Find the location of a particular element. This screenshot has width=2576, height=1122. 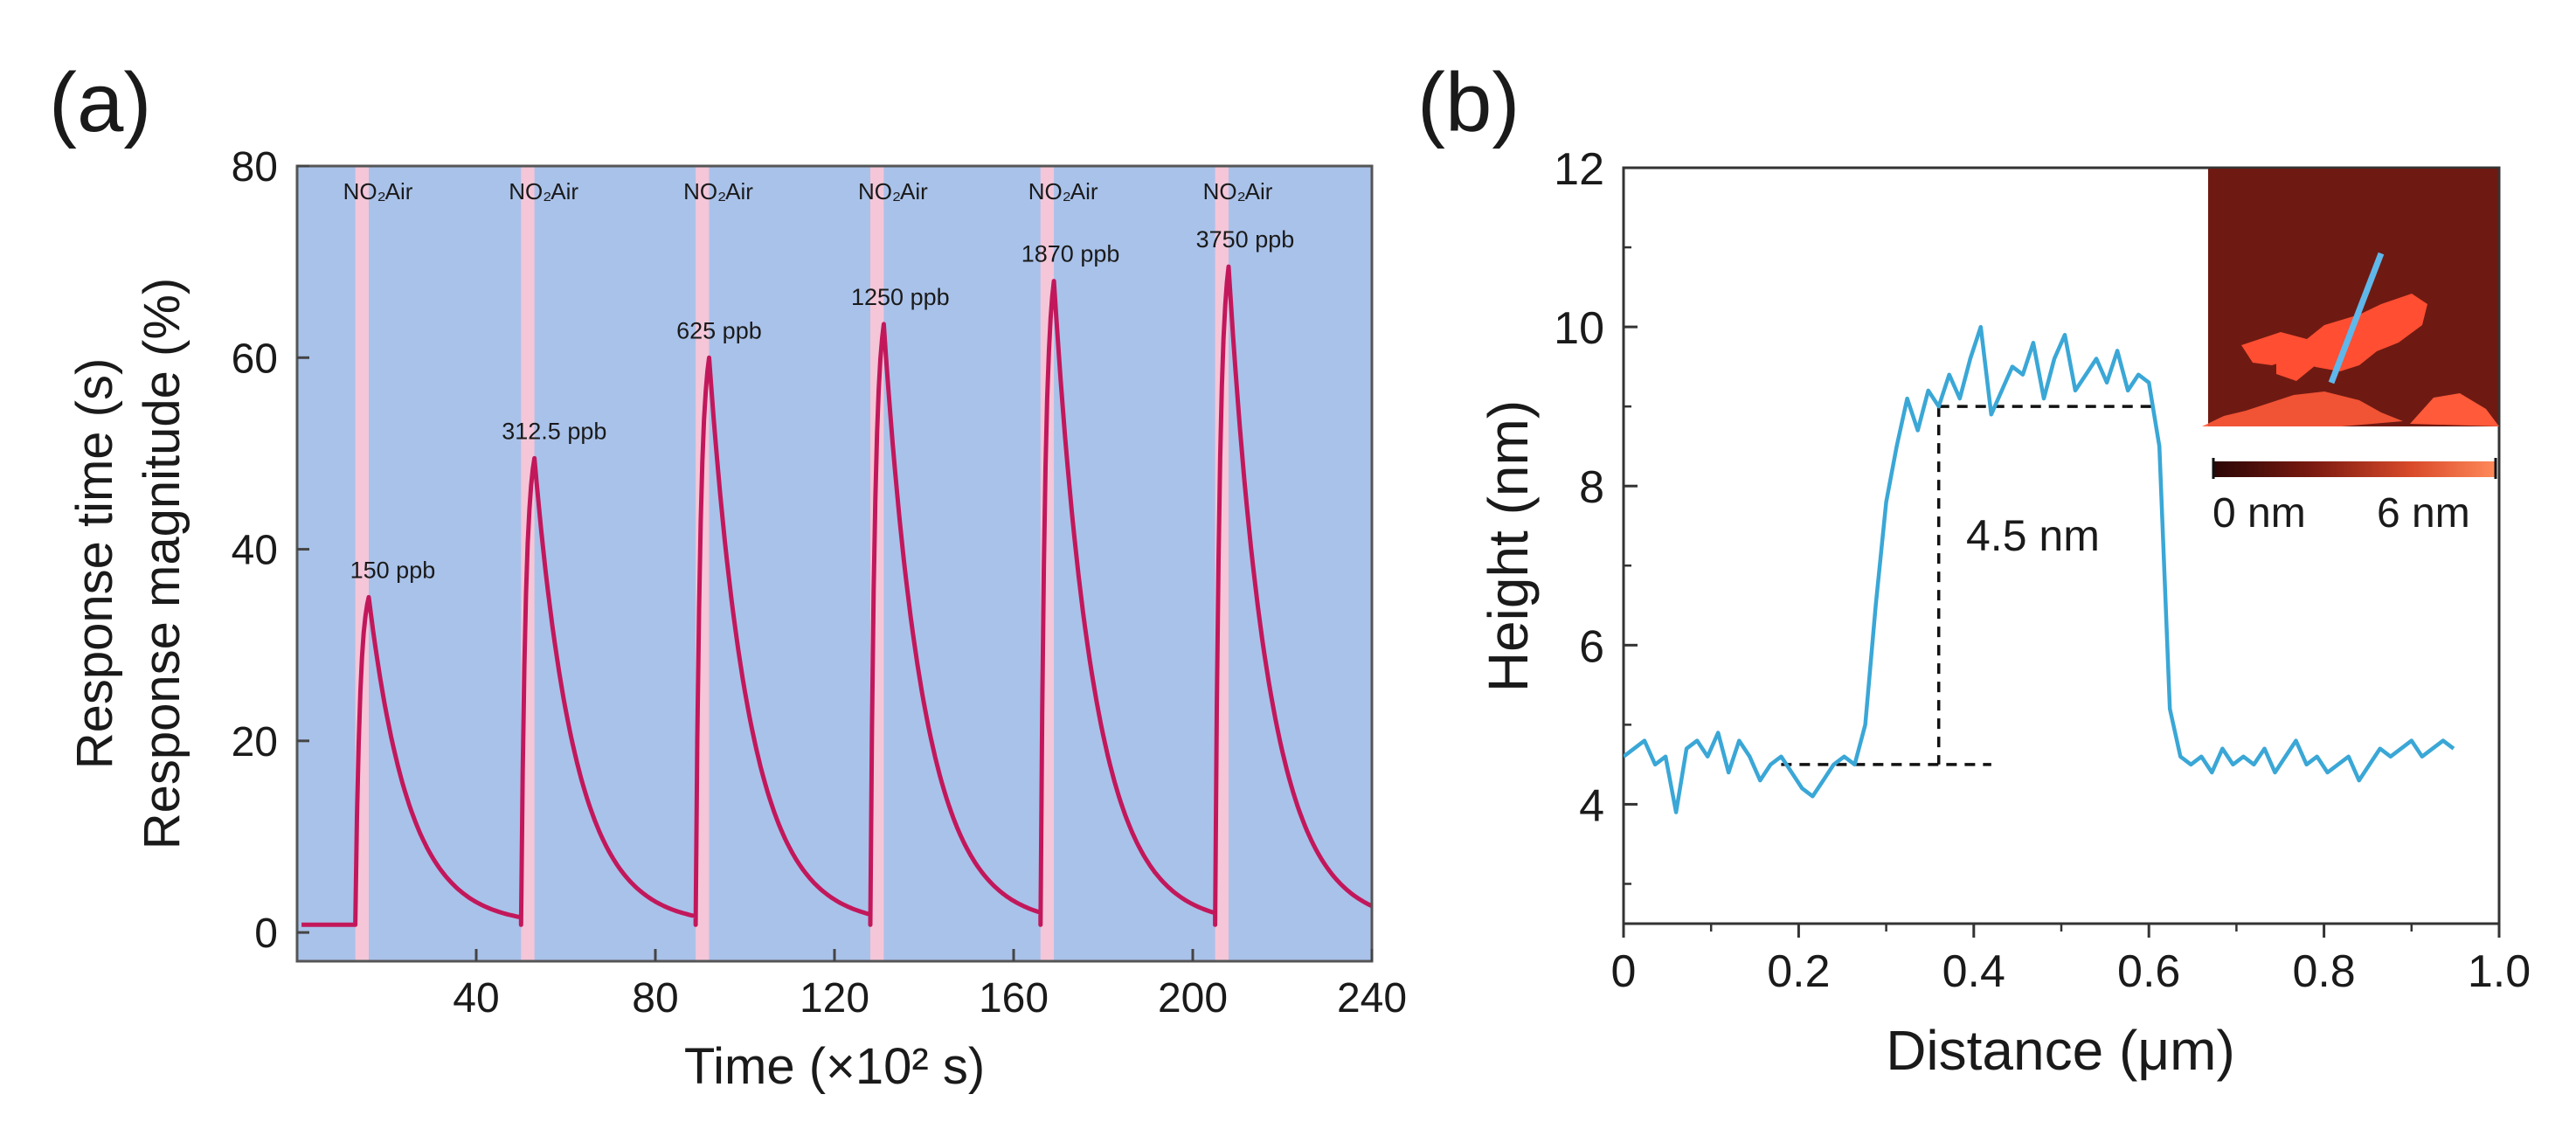

profile-line is located at coordinates (2039, 569).